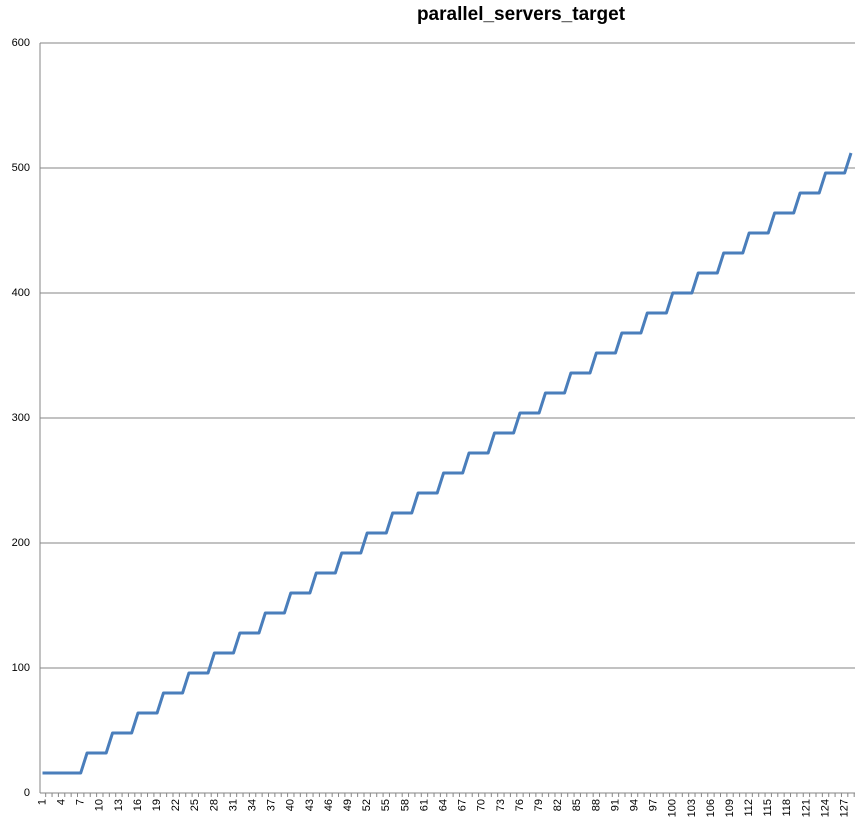 This screenshot has height=826, width=863. What do you see at coordinates (62, 802) in the screenshot?
I see `x-tick-label: 4` at bounding box center [62, 802].